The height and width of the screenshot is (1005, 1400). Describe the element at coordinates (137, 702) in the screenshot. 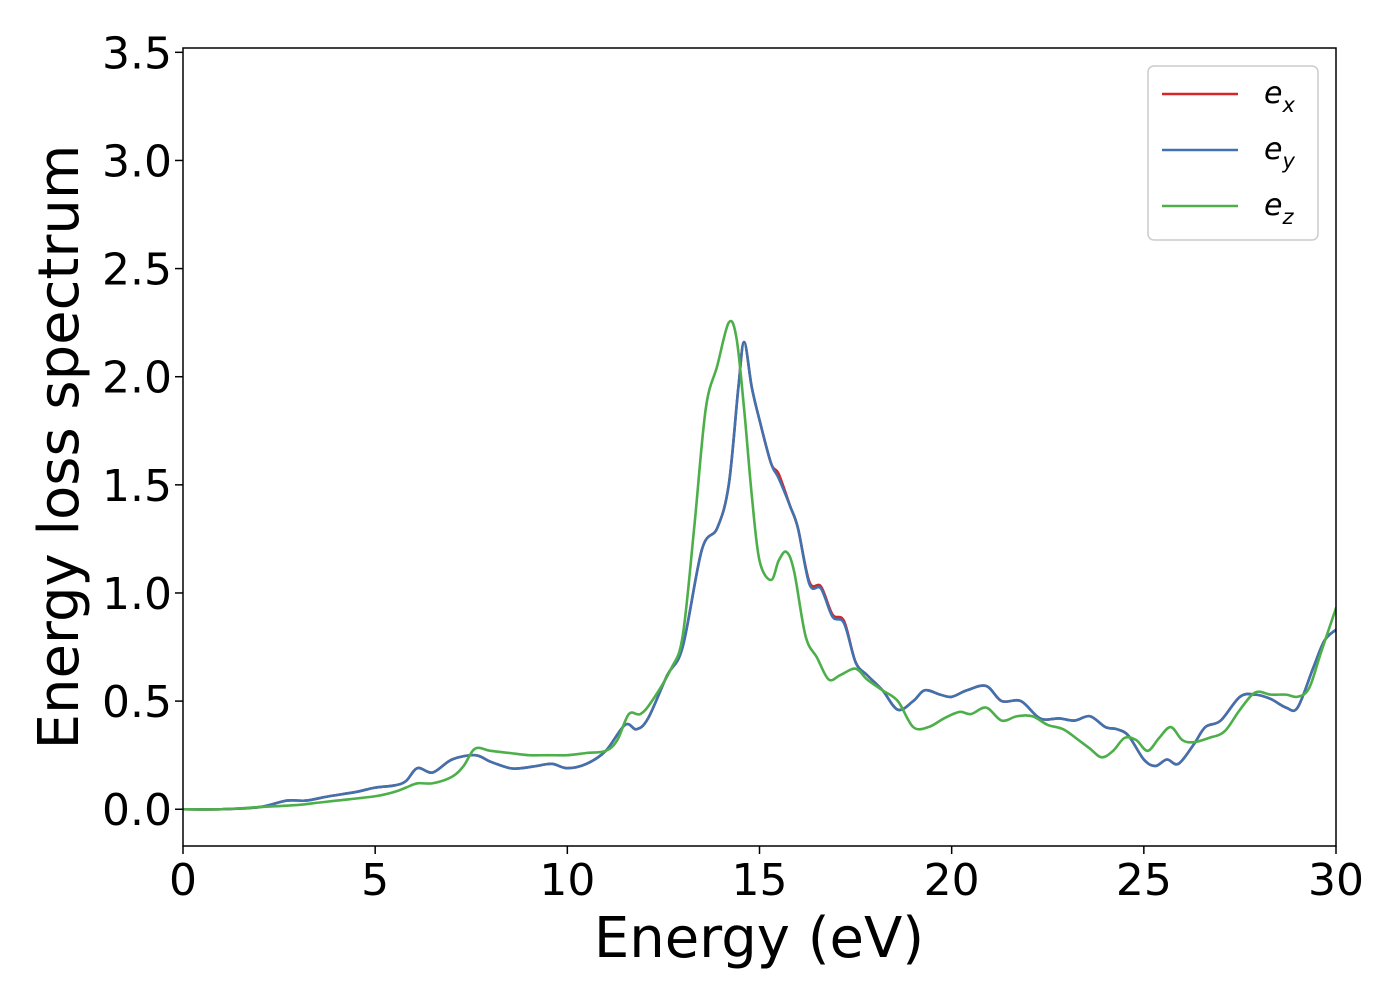

I see `y-tick-label: 0.5` at that location.